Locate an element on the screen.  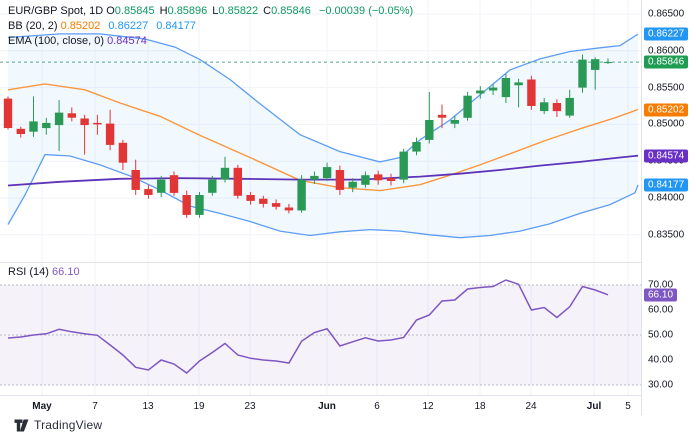
bb-label: BB (20, 2) is located at coordinates (33, 26).